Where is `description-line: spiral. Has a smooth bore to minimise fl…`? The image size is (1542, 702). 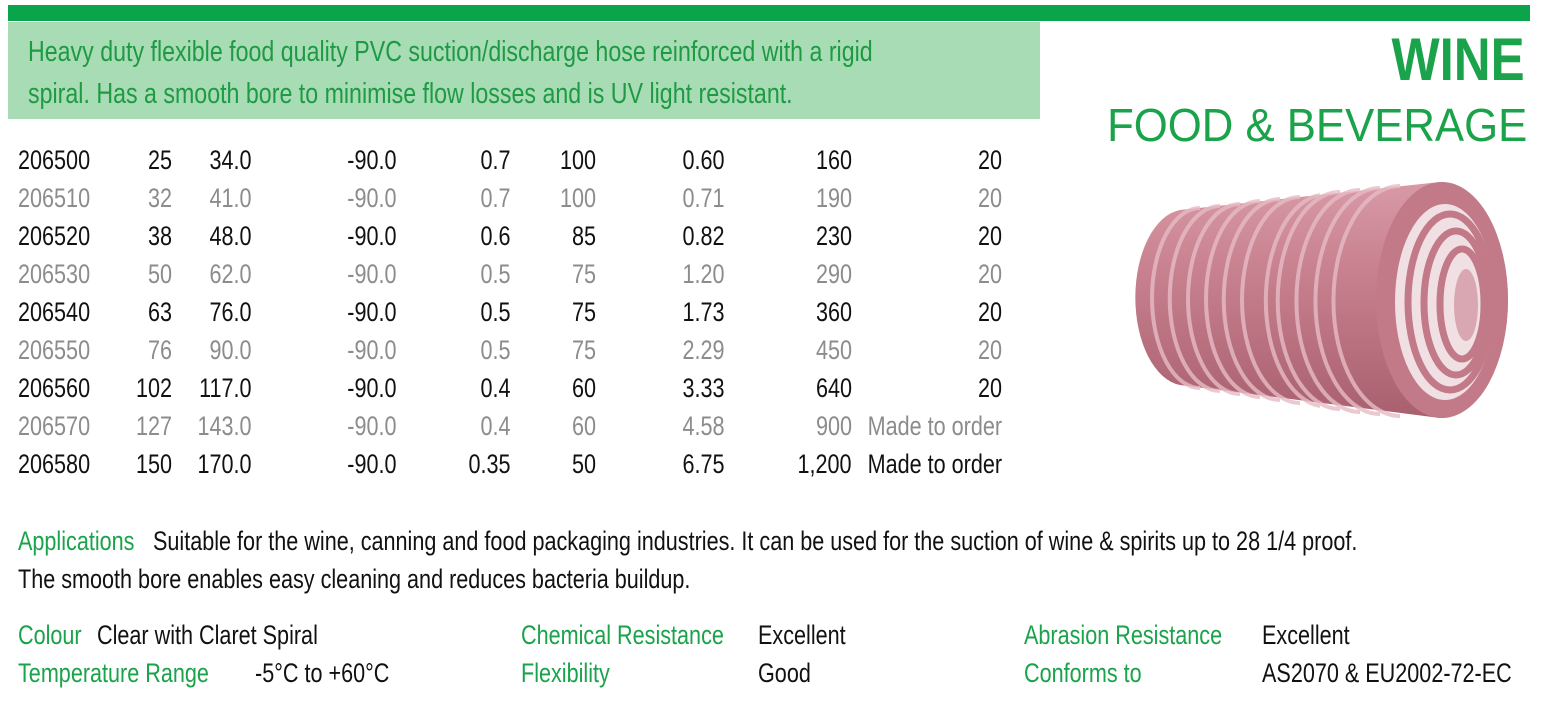 description-line: spiral. Has a smooth bore to minimise fl… is located at coordinates (410, 93).